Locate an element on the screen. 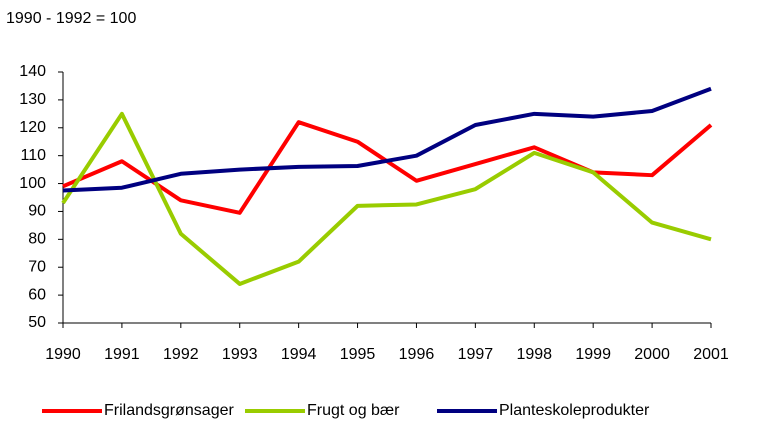 This screenshot has height=423, width=757. y-tick-label: 90 is located at coordinates (37, 211).